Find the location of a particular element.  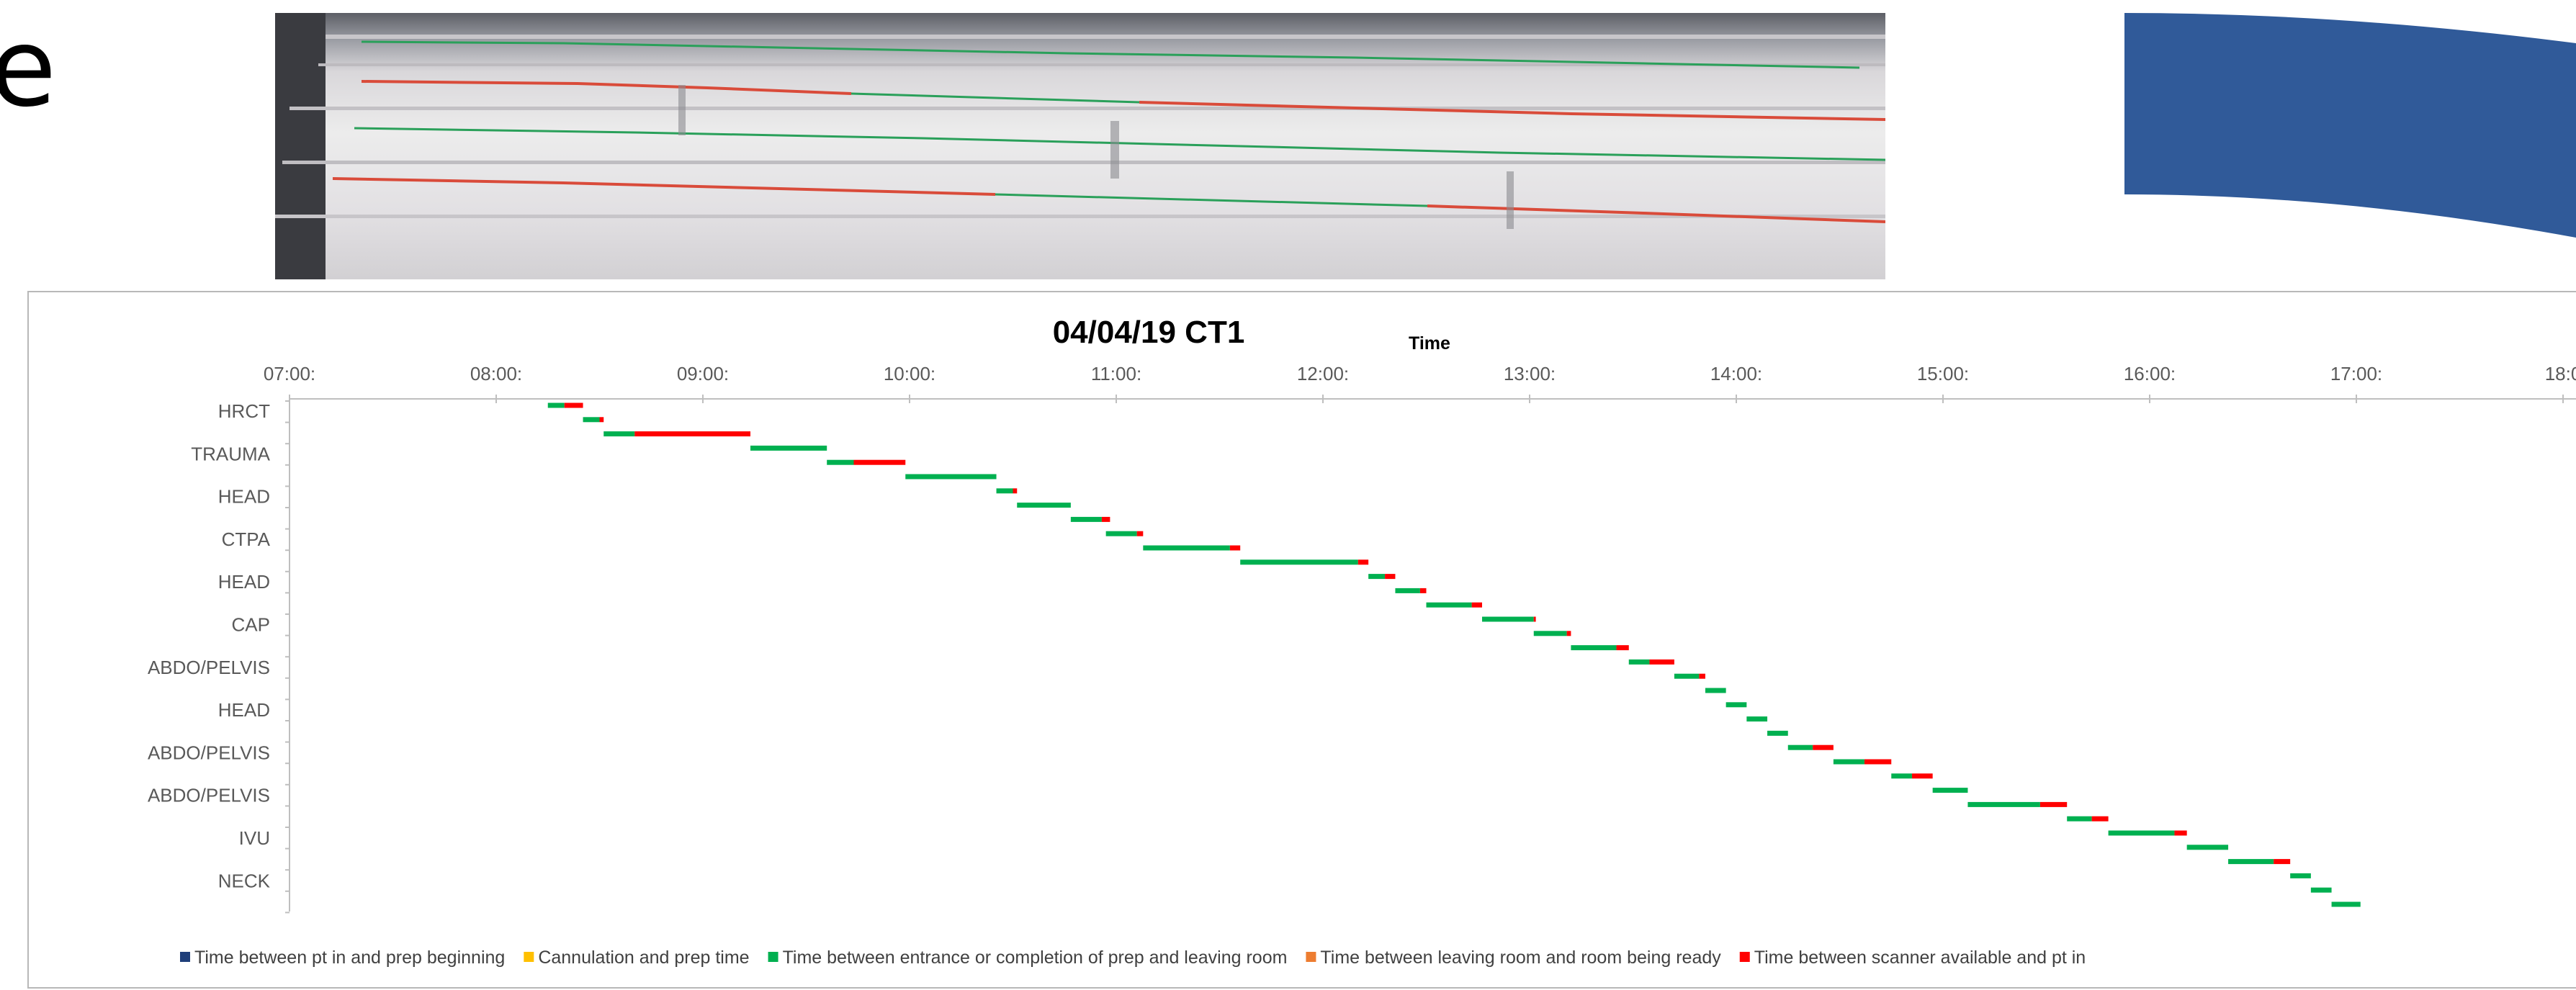

x-tick-label: 09:00: is located at coordinates (703, 373).